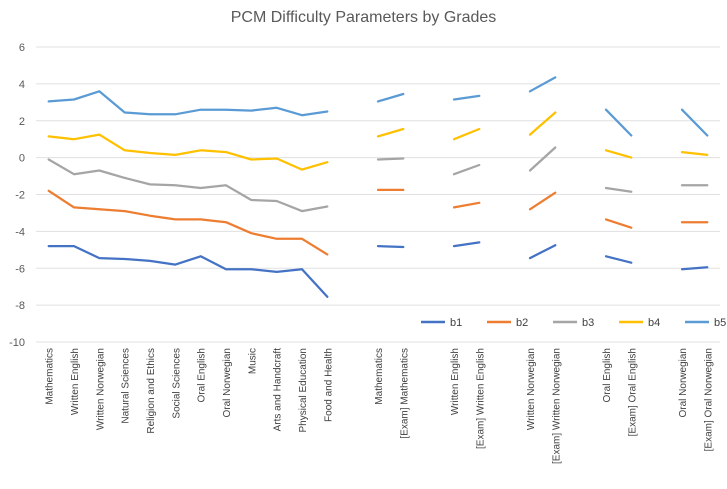 The image size is (727, 489). What do you see at coordinates (480, 398) in the screenshot?
I see `x-tick-label: [Exam] Written English` at bounding box center [480, 398].